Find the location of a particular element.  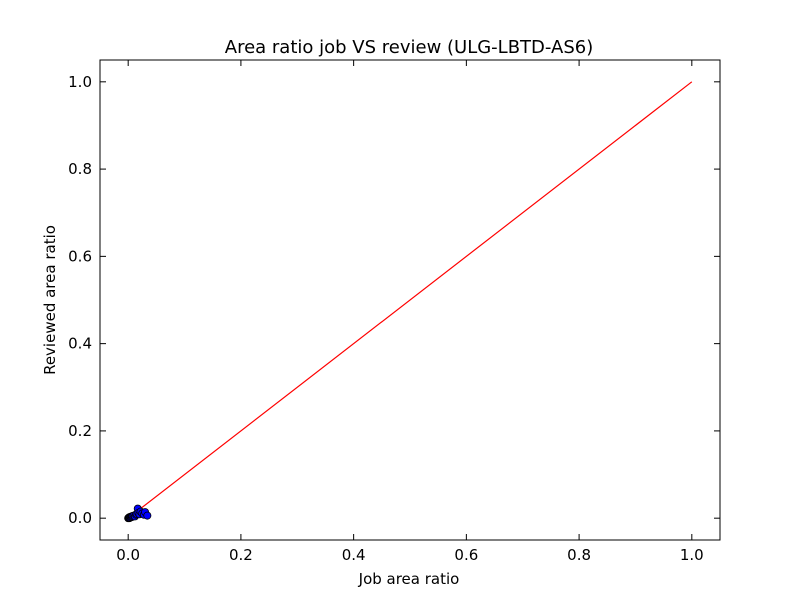

x-tick-label: 0.6 is located at coordinates (466, 555).